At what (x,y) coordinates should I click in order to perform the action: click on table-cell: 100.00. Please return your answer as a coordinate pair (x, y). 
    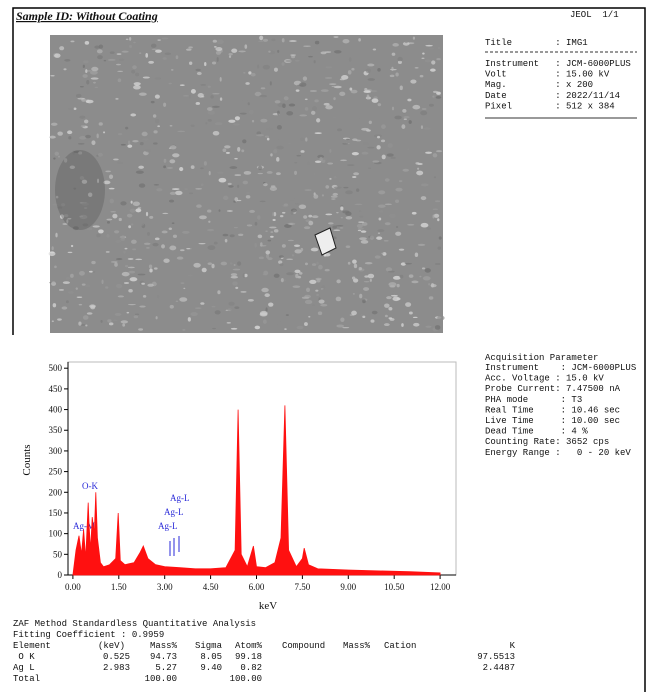
    Looking at the image, I should click on (246, 679).